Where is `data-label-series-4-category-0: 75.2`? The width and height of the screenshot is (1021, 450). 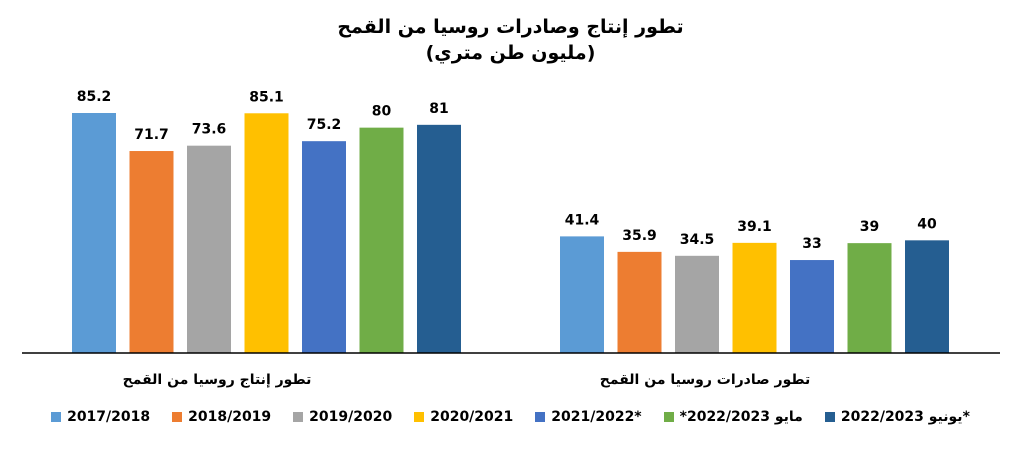
data-label-series-4-category-0: 75.2 is located at coordinates (324, 125).